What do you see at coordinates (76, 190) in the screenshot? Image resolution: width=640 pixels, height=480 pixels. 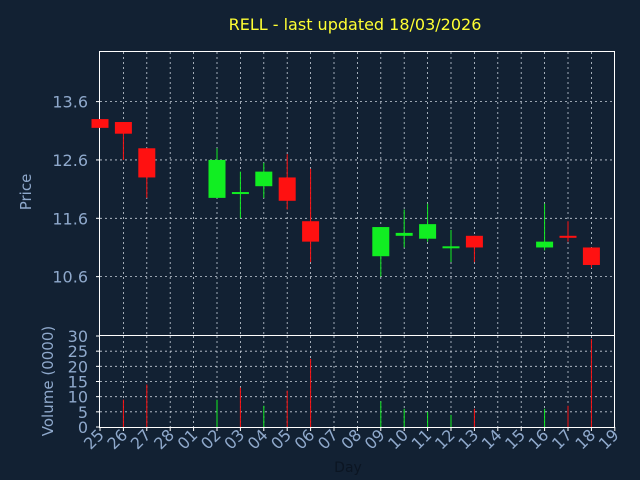 I see `price-y-ticks: 13.6 12.6 11.6 10.6` at bounding box center [76, 190].